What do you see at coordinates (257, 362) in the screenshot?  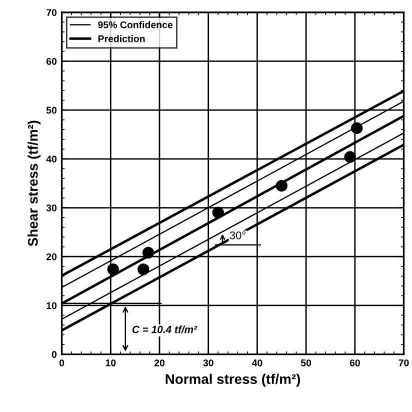 I see `x-tick-label: 40` at bounding box center [257, 362].